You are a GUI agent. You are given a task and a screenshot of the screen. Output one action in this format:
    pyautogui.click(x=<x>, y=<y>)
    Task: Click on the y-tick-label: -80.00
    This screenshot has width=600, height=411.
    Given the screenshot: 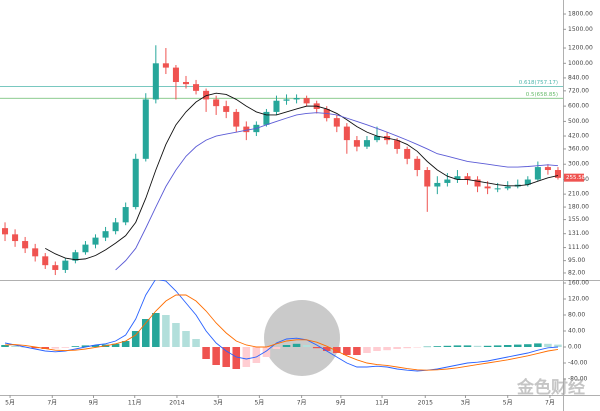 What is the action you would take?
    pyautogui.click(x=578, y=379)
    